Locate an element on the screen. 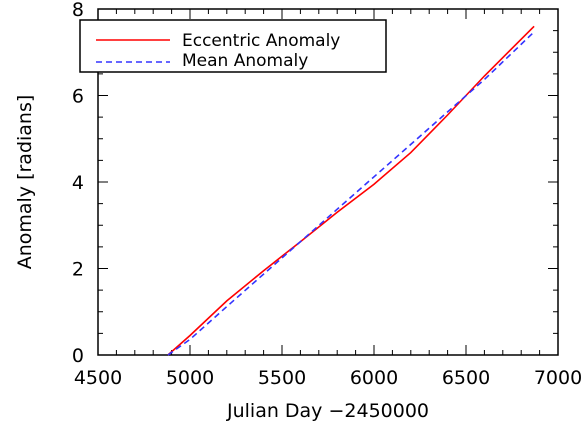 Image resolution: width=587 pixels, height=428 pixels. x-axis-label: Julian Day −2450000 is located at coordinates (327, 411).